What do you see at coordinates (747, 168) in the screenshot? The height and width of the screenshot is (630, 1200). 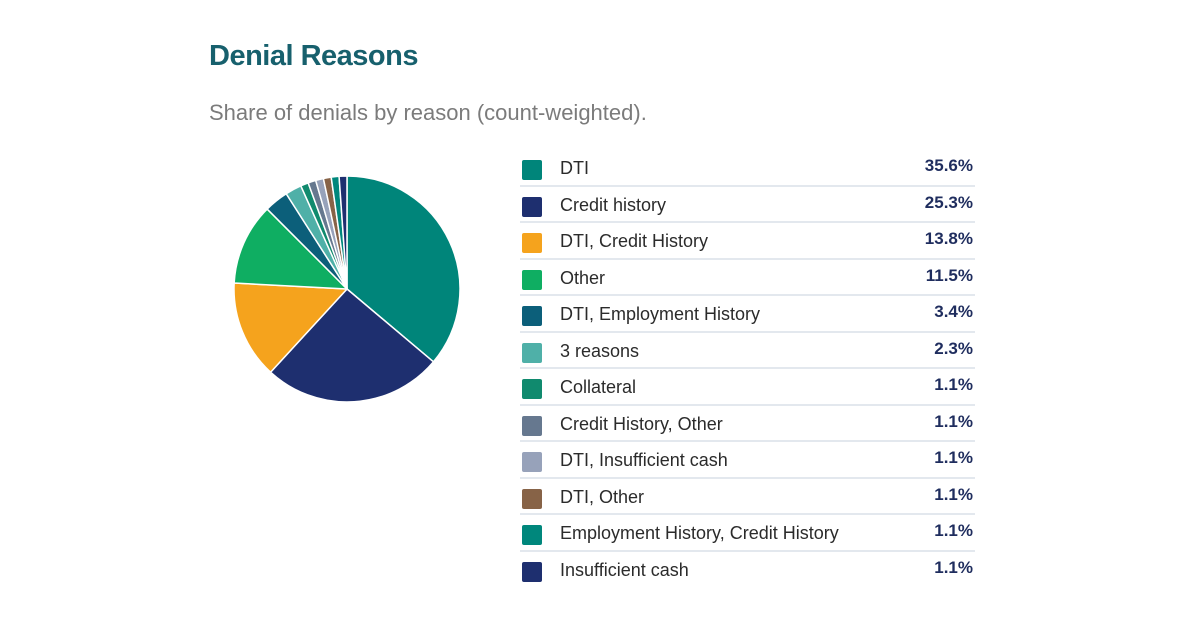 I see `legend-item: DTI 35.6%` at bounding box center [747, 168].